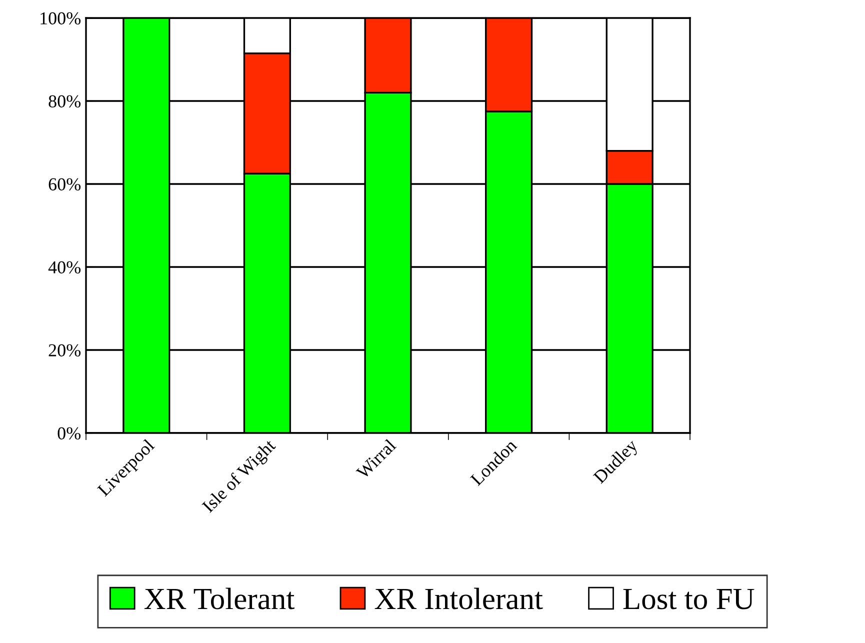 The image size is (865, 643). What do you see at coordinates (69, 433) in the screenshot?
I see `y-tick-label: 0%` at bounding box center [69, 433].